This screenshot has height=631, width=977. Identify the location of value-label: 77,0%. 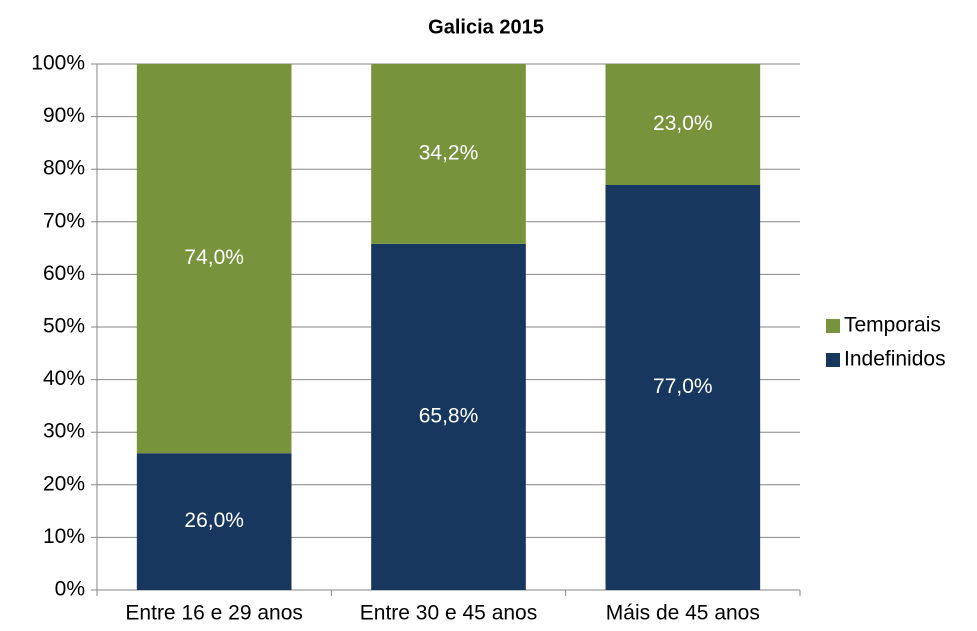
(683, 386).